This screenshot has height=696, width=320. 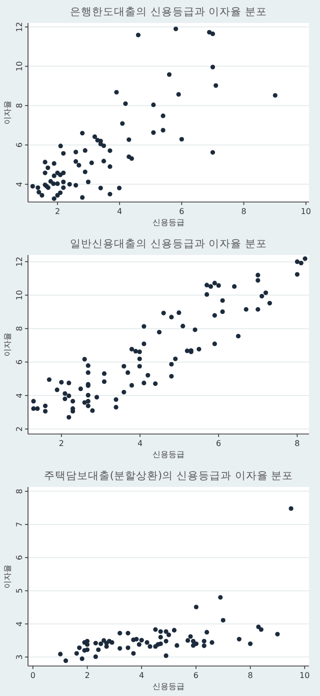 I want to click on chart-title: 일반신용대출의 신용등급과 이자율 분포, so click(x=169, y=244).